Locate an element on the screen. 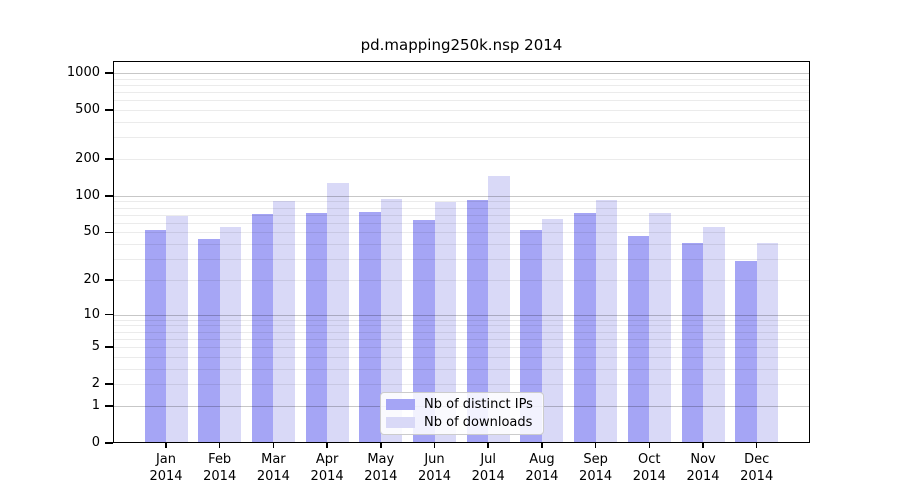  y-tick-label: 1000 is located at coordinates (83, 72).